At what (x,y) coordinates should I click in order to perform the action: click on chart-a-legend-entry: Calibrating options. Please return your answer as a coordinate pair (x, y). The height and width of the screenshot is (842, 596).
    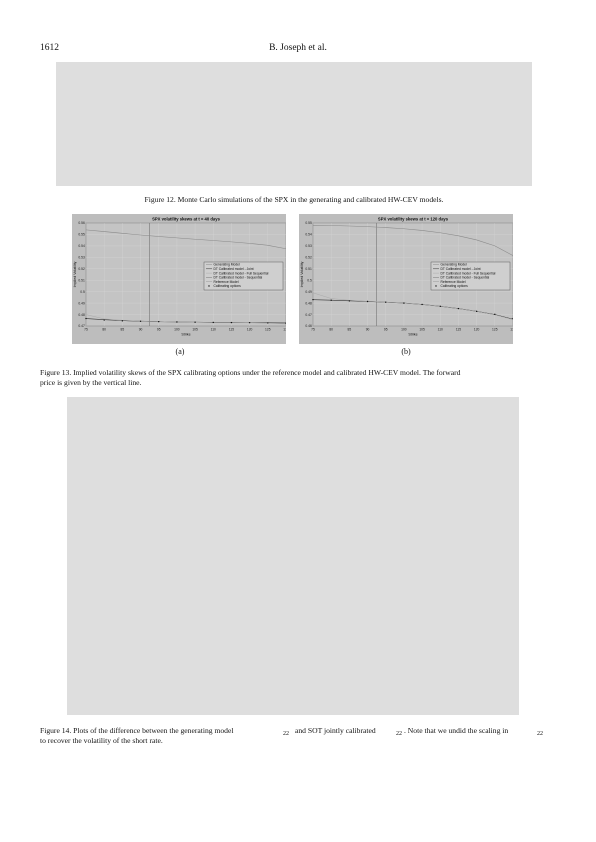
    Looking at the image, I should click on (228, 286).